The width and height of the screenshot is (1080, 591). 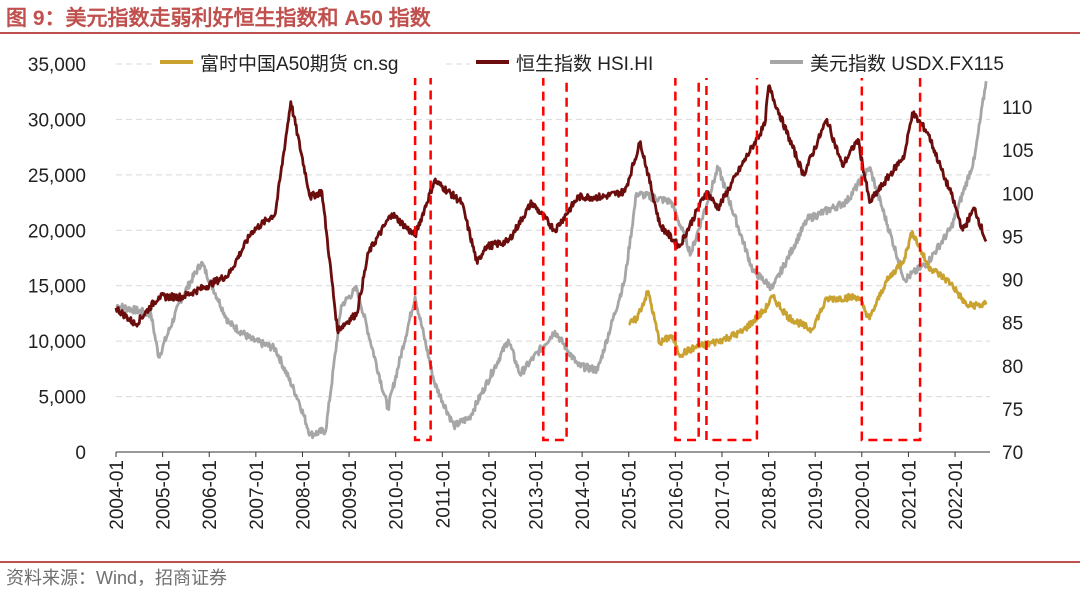 I want to click on x-tick-label: 2014-01, so click(x=583, y=495).